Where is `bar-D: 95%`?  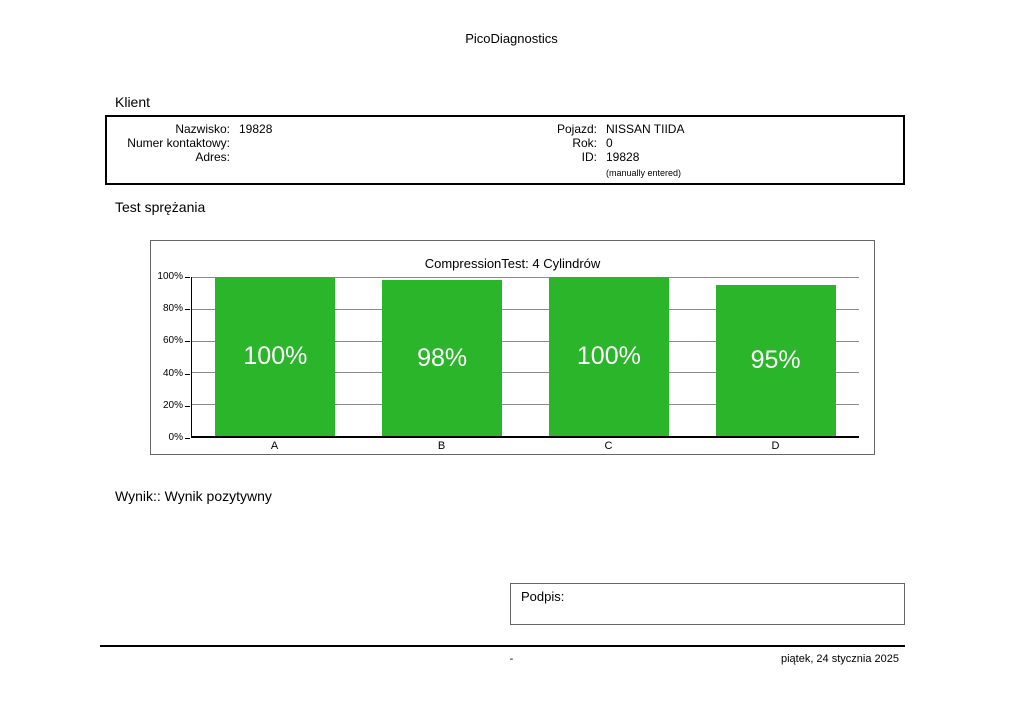 bar-D: 95% is located at coordinates (775, 360).